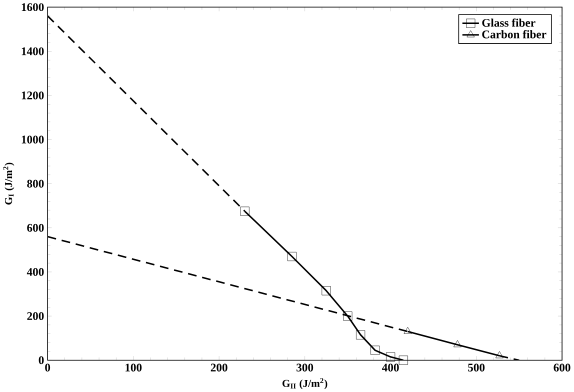 Image resolution: width=574 pixels, height=392 pixels. Describe the element at coordinates (134, 367) in the screenshot. I see `x-tick-label: 100` at that location.